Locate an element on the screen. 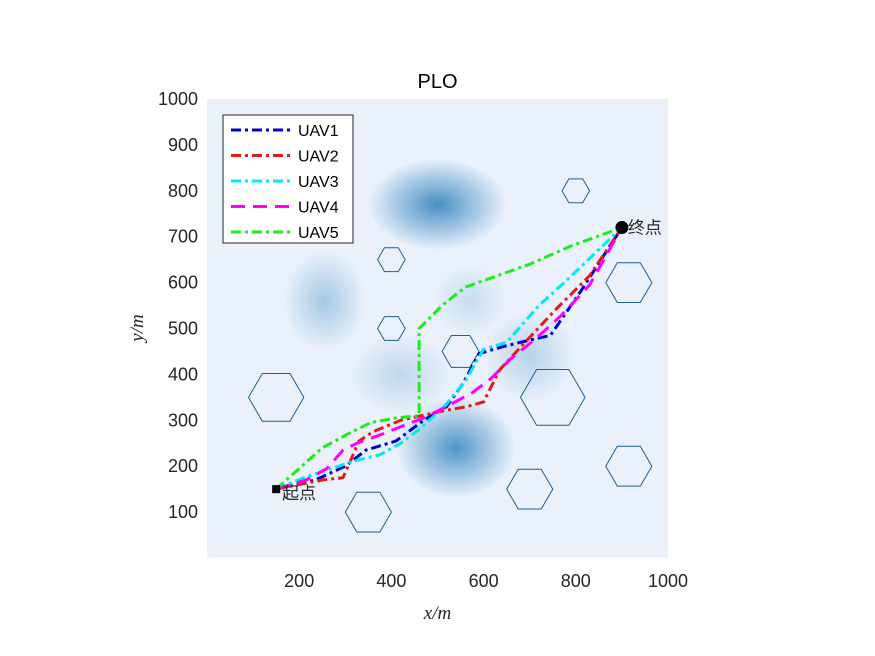  x-tick-label: 800 is located at coordinates (576, 581).